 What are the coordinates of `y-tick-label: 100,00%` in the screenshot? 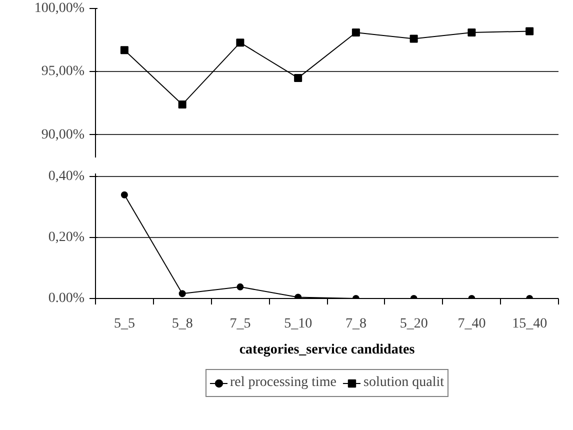 It's located at (59, 8).